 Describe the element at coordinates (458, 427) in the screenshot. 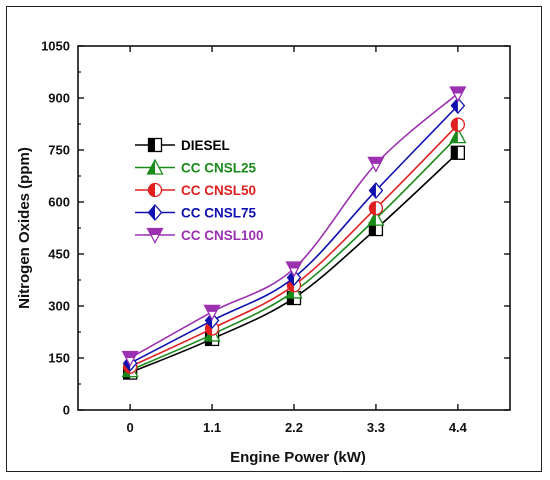

I see `x-tick-label: 4.4` at that location.